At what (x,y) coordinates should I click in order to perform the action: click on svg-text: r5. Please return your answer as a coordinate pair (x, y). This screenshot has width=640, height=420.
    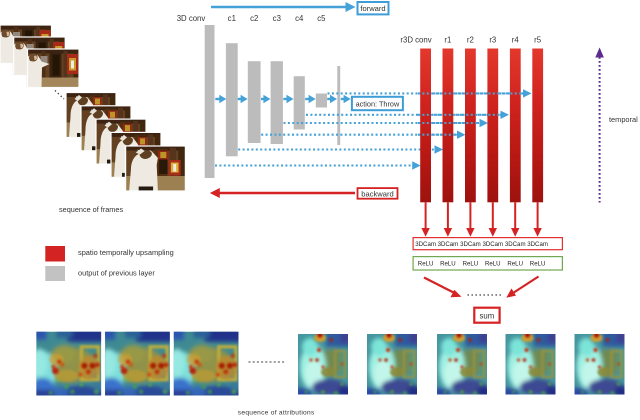
    Looking at the image, I should click on (538, 40).